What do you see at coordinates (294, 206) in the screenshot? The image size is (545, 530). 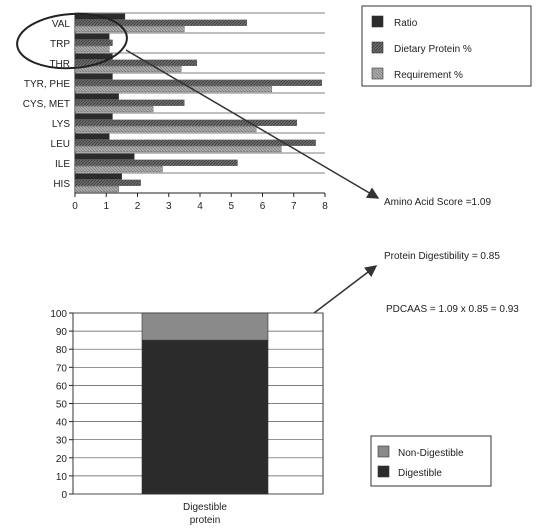 I see `x-tick-label: 7` at bounding box center [294, 206].